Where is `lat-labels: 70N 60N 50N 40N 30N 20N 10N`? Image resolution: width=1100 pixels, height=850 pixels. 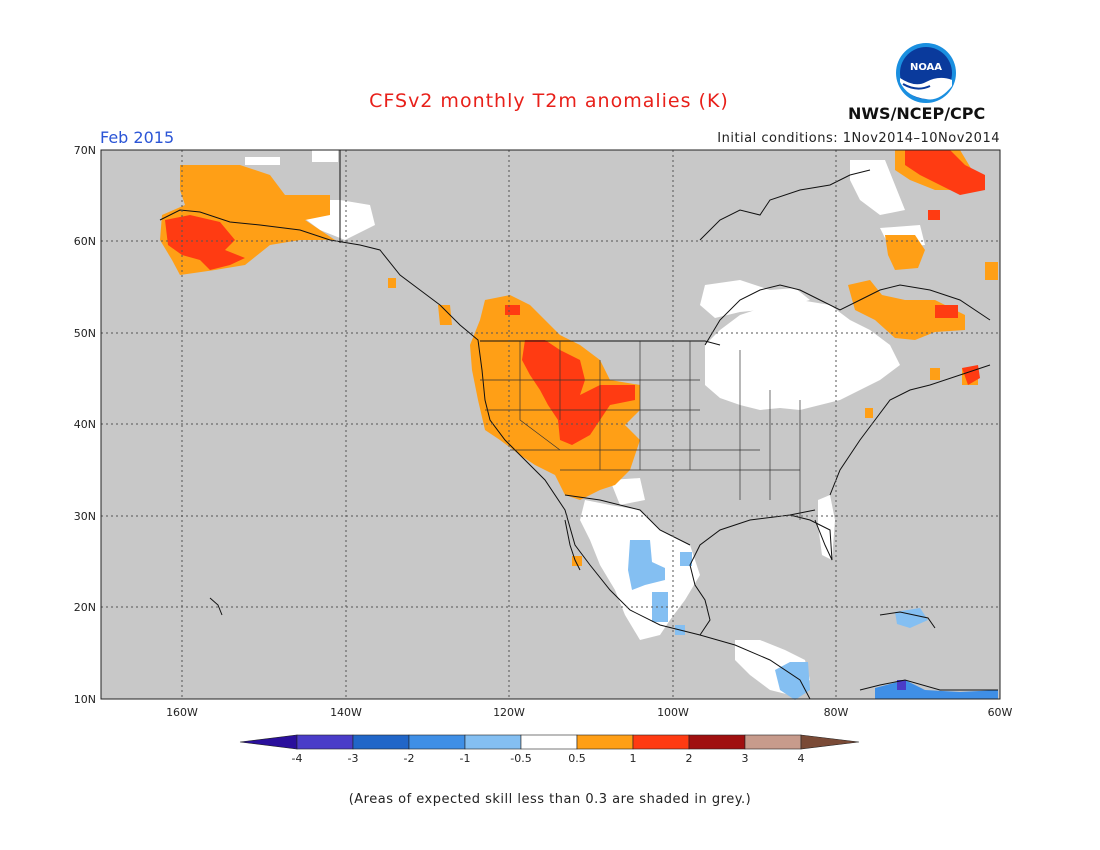
lat-labels: 70N 60N 50N 40N 30N 20N 10N is located at coordinates (85, 425).